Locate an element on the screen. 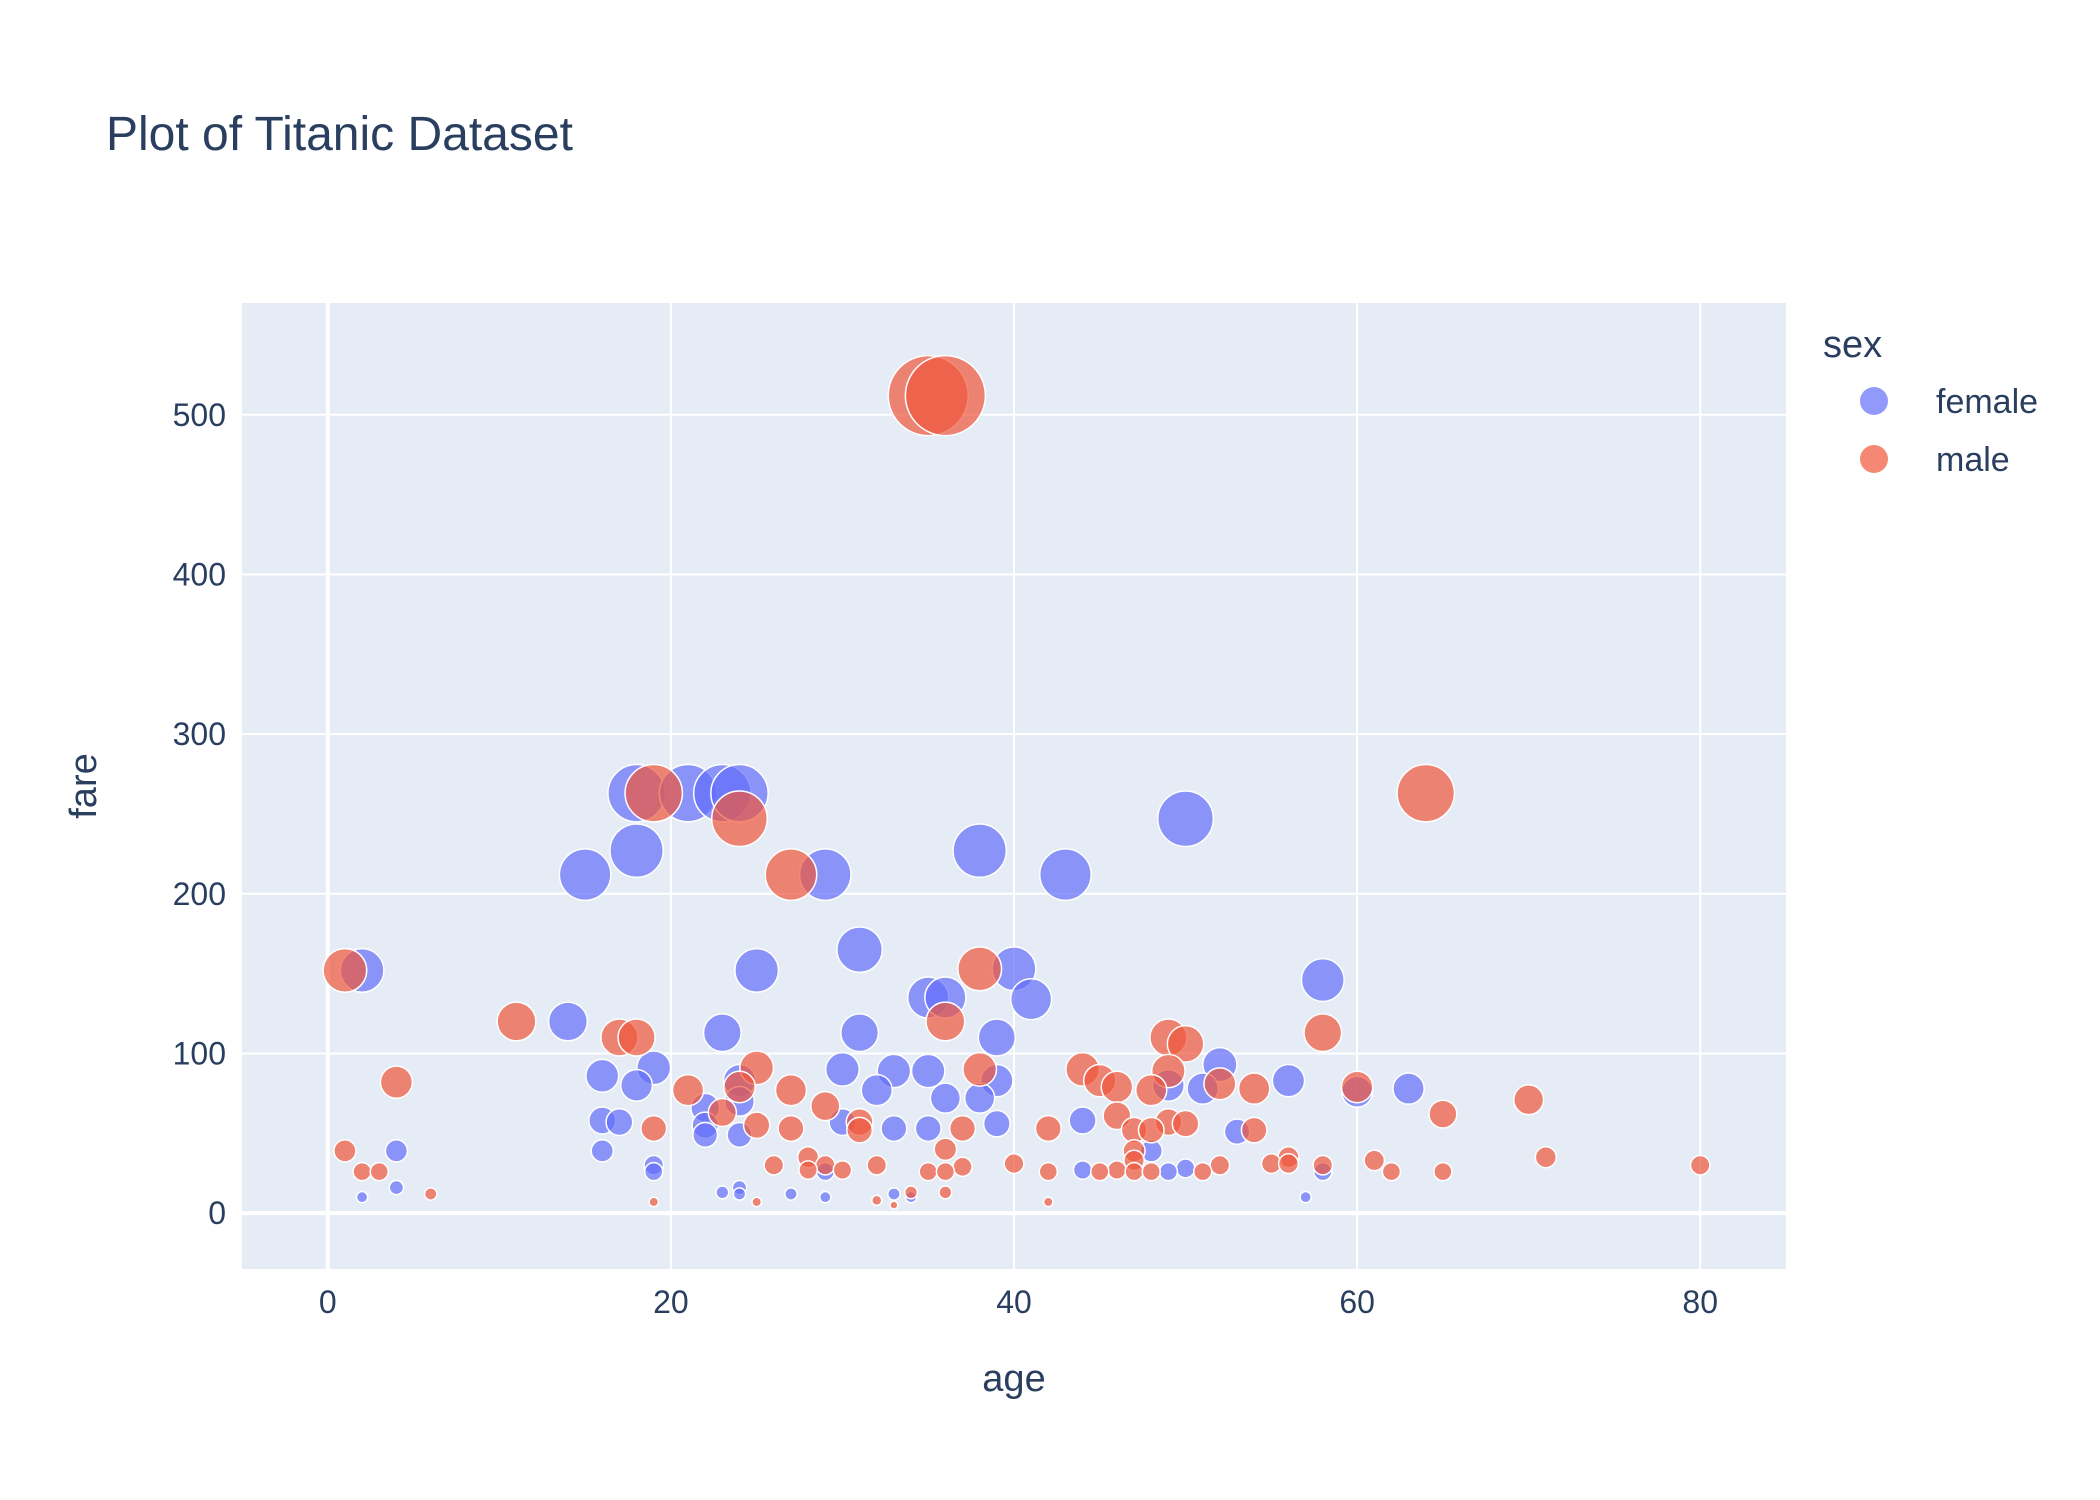  legend-marker-male is located at coordinates (1874, 459).